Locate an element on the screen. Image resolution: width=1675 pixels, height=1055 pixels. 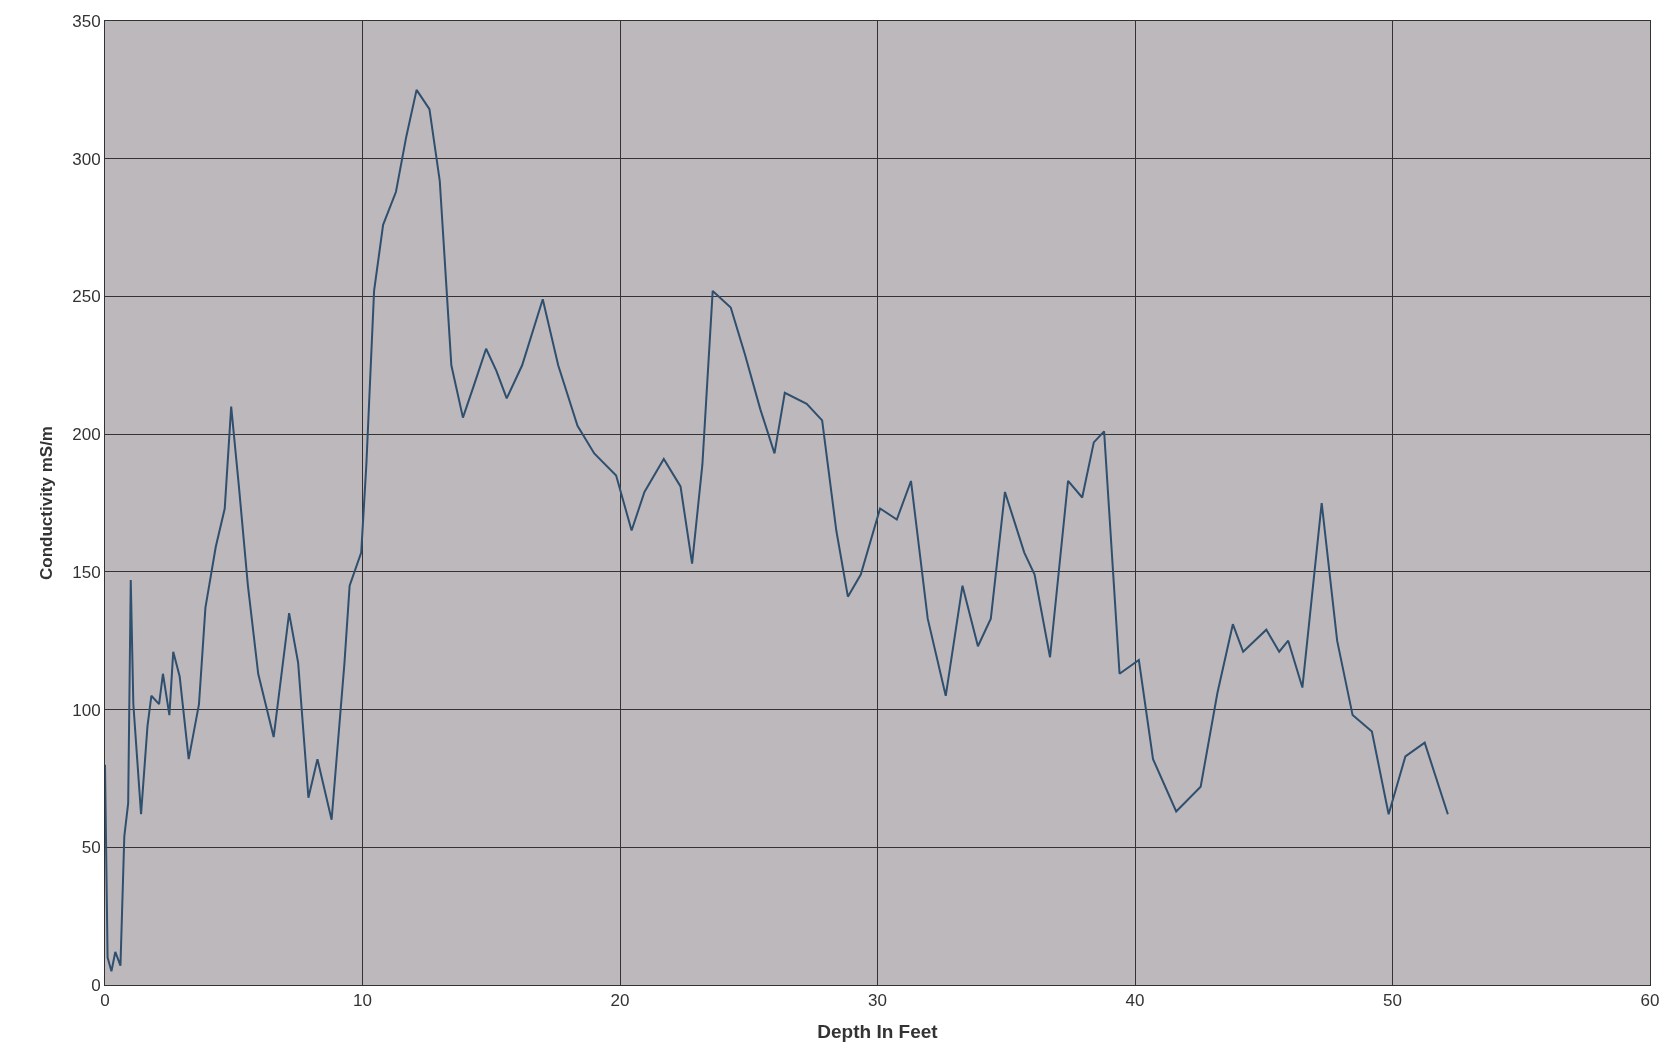
y-tick-label: 250 is located at coordinates (86, 297).